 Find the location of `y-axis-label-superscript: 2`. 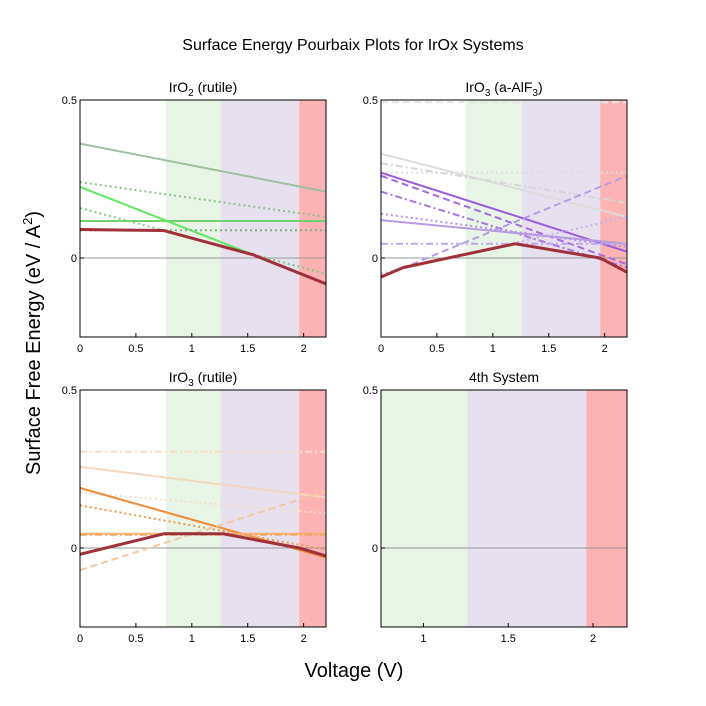

y-axis-label-superscript: 2 is located at coordinates (27, 221).